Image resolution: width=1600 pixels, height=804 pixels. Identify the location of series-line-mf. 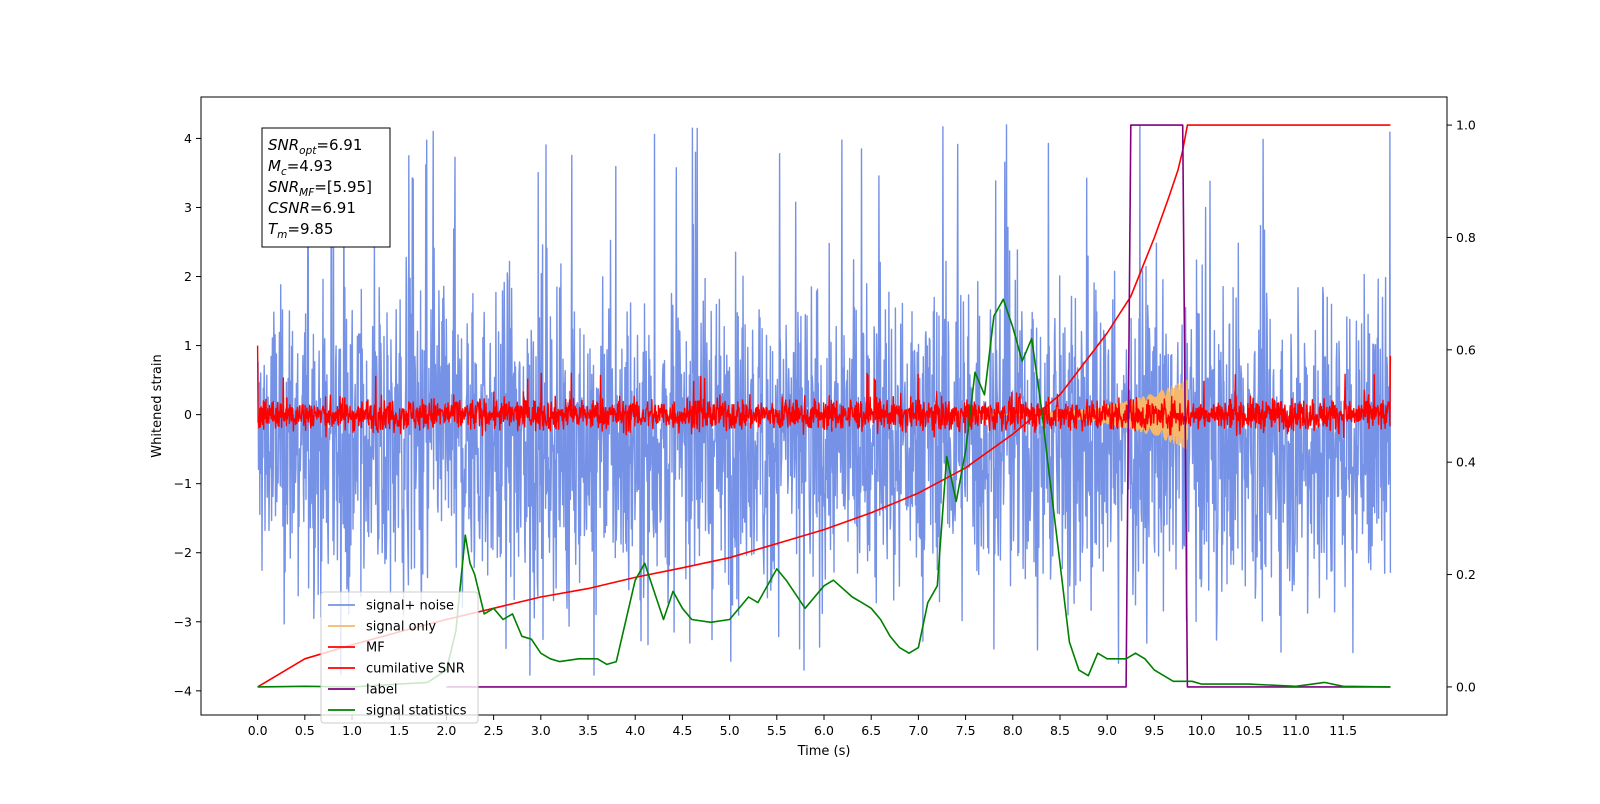
(824, 392).